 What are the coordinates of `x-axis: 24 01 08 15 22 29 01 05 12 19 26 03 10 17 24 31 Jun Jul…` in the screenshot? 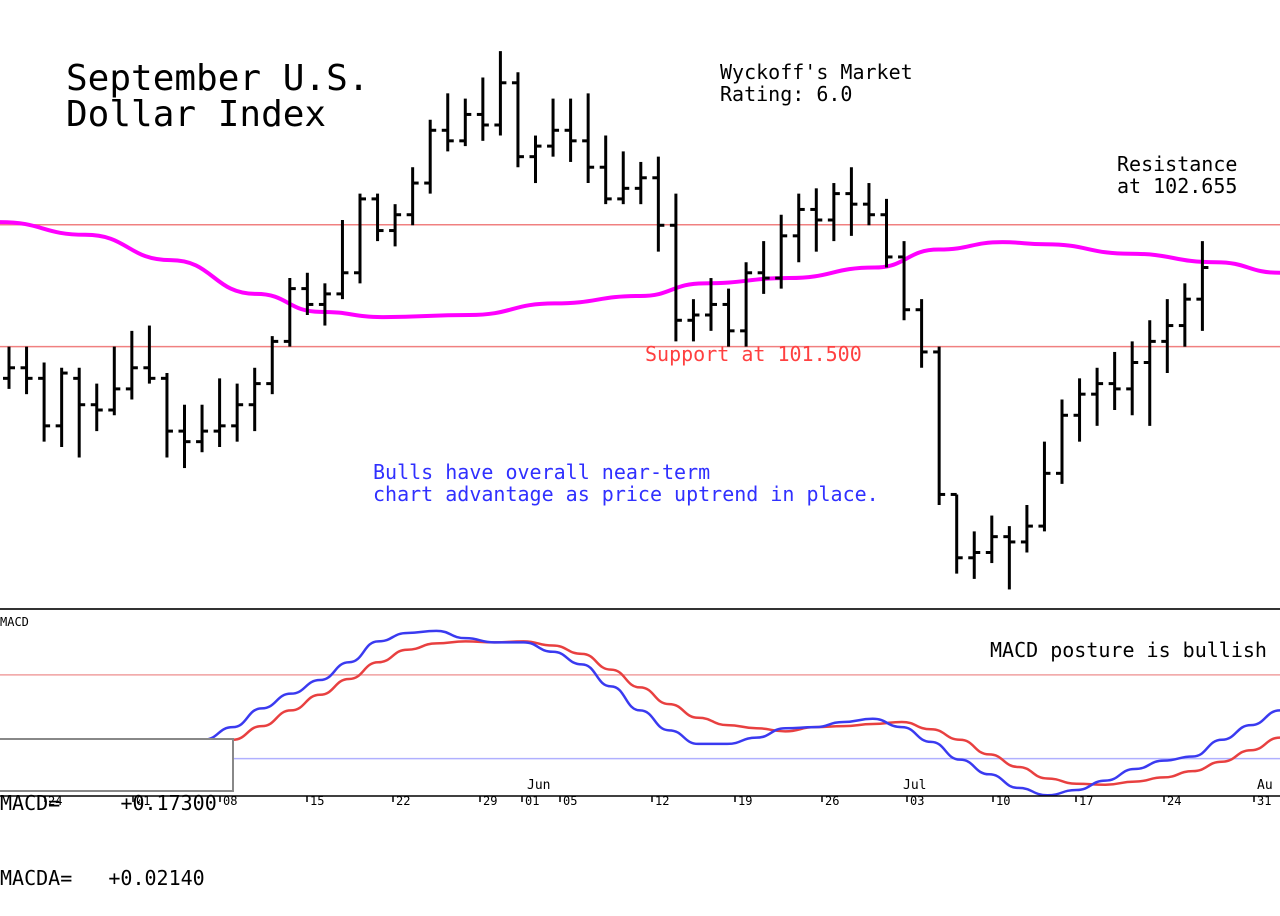 It's located at (640, 791).